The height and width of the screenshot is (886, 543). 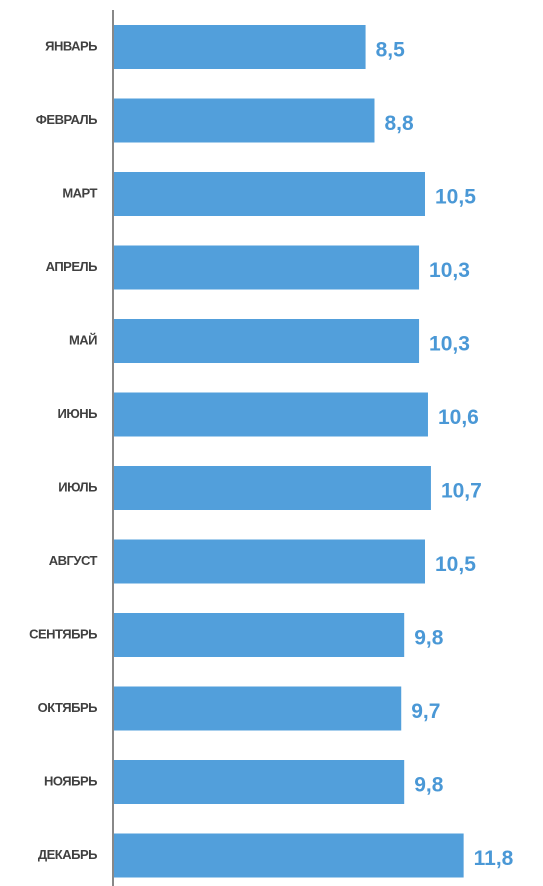 I want to click on y-tick-label: ДЕКАБРЬ, so click(x=67, y=854).